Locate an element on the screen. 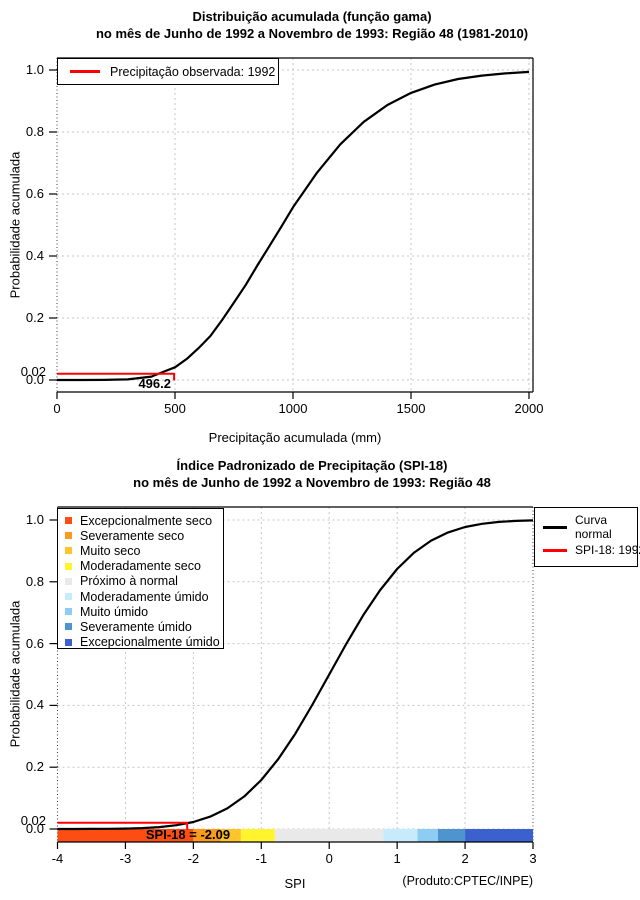 Image resolution: width=640 pixels, height=900 pixels. chart2-y-axis-label: Probabilidade acumulada is located at coordinates (15, 674).